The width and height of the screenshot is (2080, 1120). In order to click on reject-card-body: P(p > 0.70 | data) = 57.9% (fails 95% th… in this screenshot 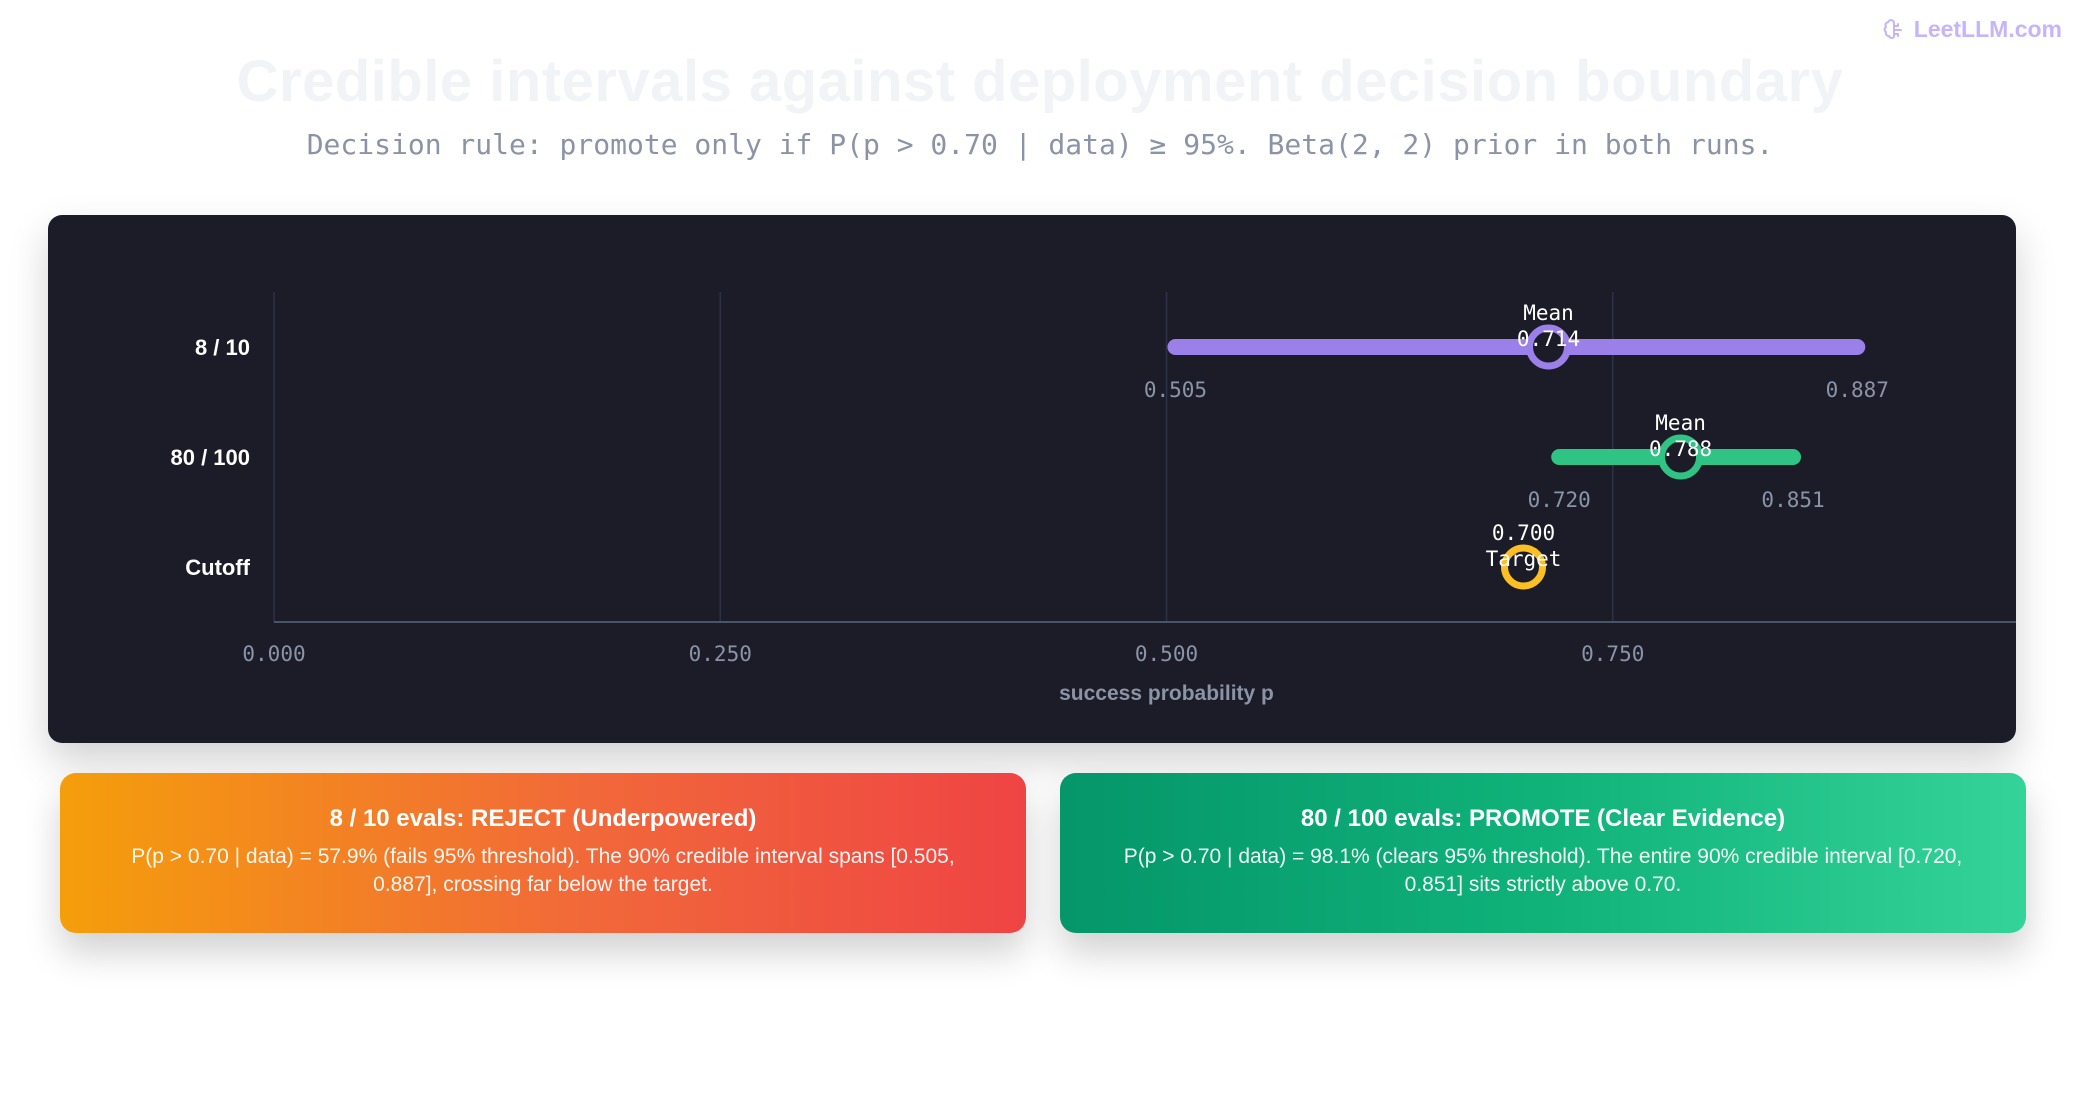, I will do `click(543, 870)`.